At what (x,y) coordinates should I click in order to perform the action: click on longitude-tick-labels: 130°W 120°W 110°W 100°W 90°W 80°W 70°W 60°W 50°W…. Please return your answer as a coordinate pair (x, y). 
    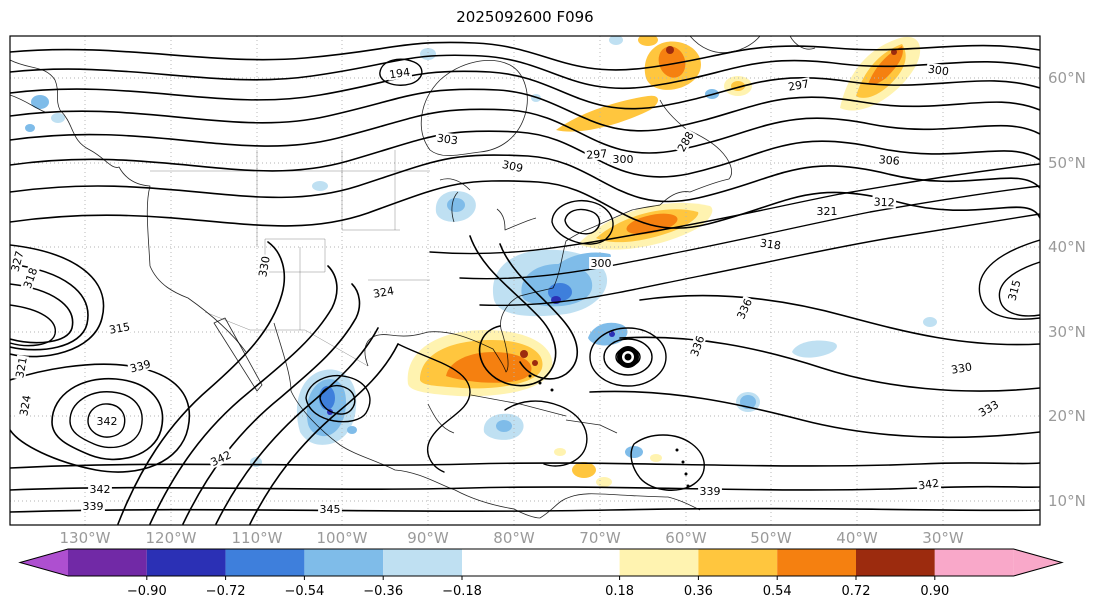
    Looking at the image, I should click on (512, 538).